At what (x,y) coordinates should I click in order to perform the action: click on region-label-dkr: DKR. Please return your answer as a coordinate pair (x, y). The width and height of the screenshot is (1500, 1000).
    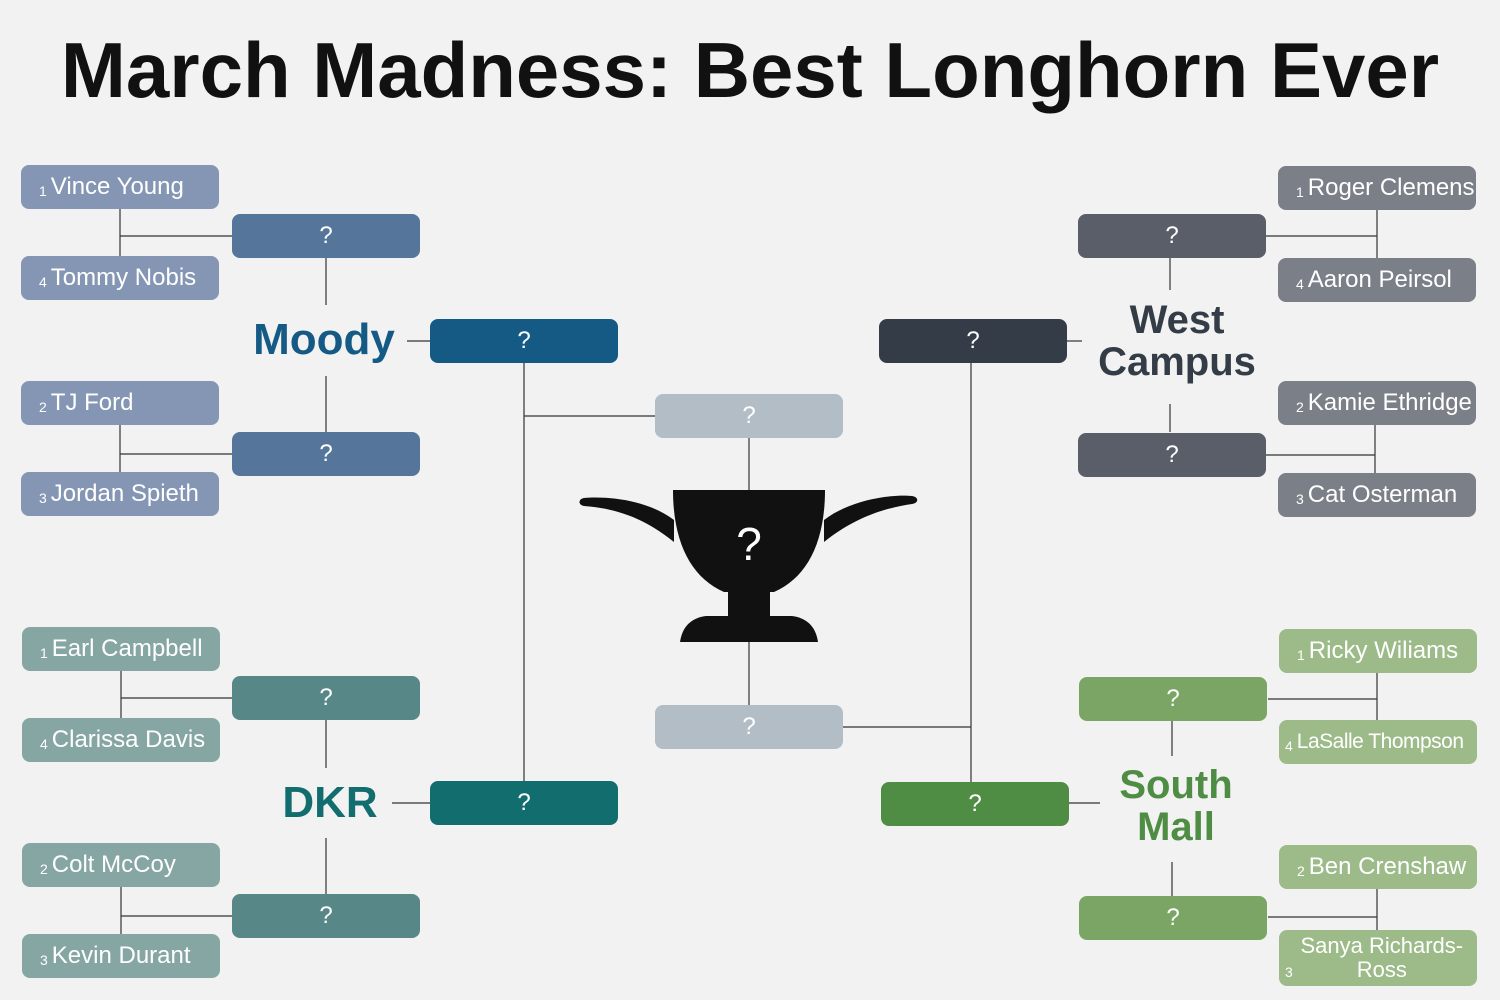
    Looking at the image, I should click on (330, 802).